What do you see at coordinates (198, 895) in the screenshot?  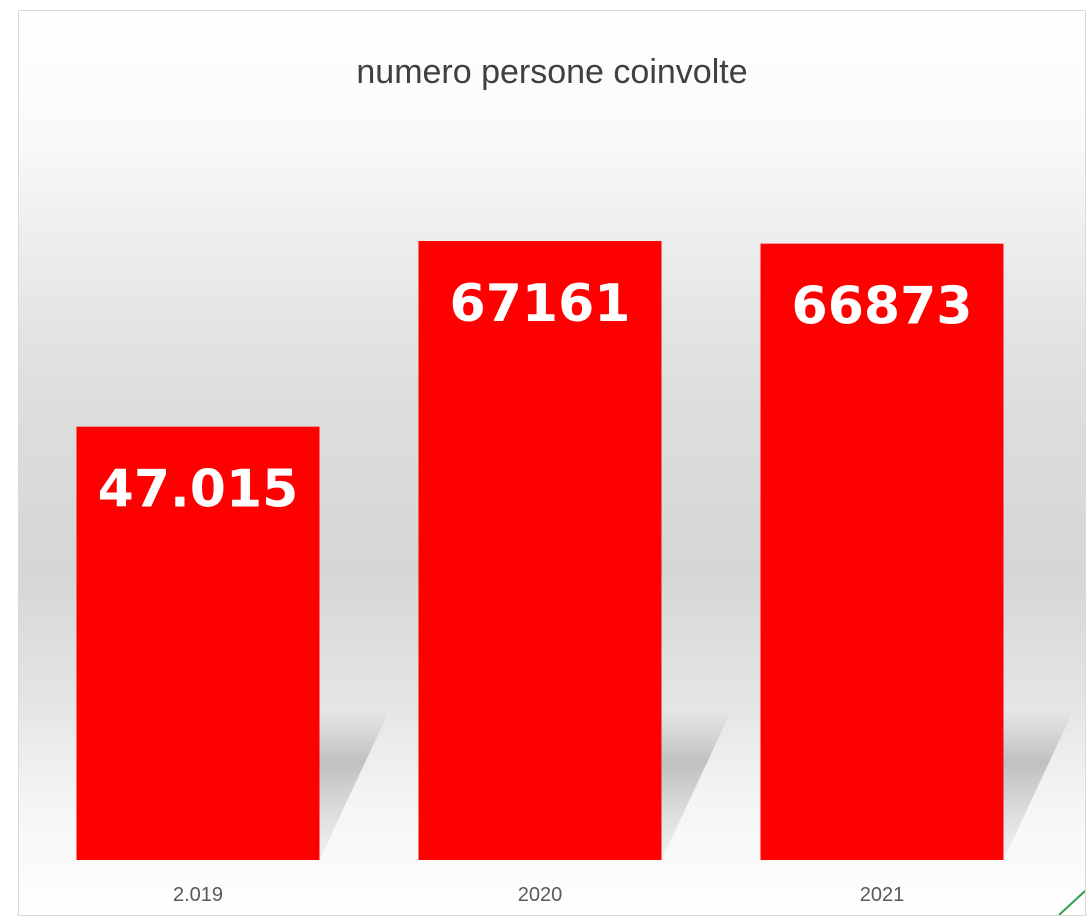 I see `x-tick-label: 2.019` at bounding box center [198, 895].